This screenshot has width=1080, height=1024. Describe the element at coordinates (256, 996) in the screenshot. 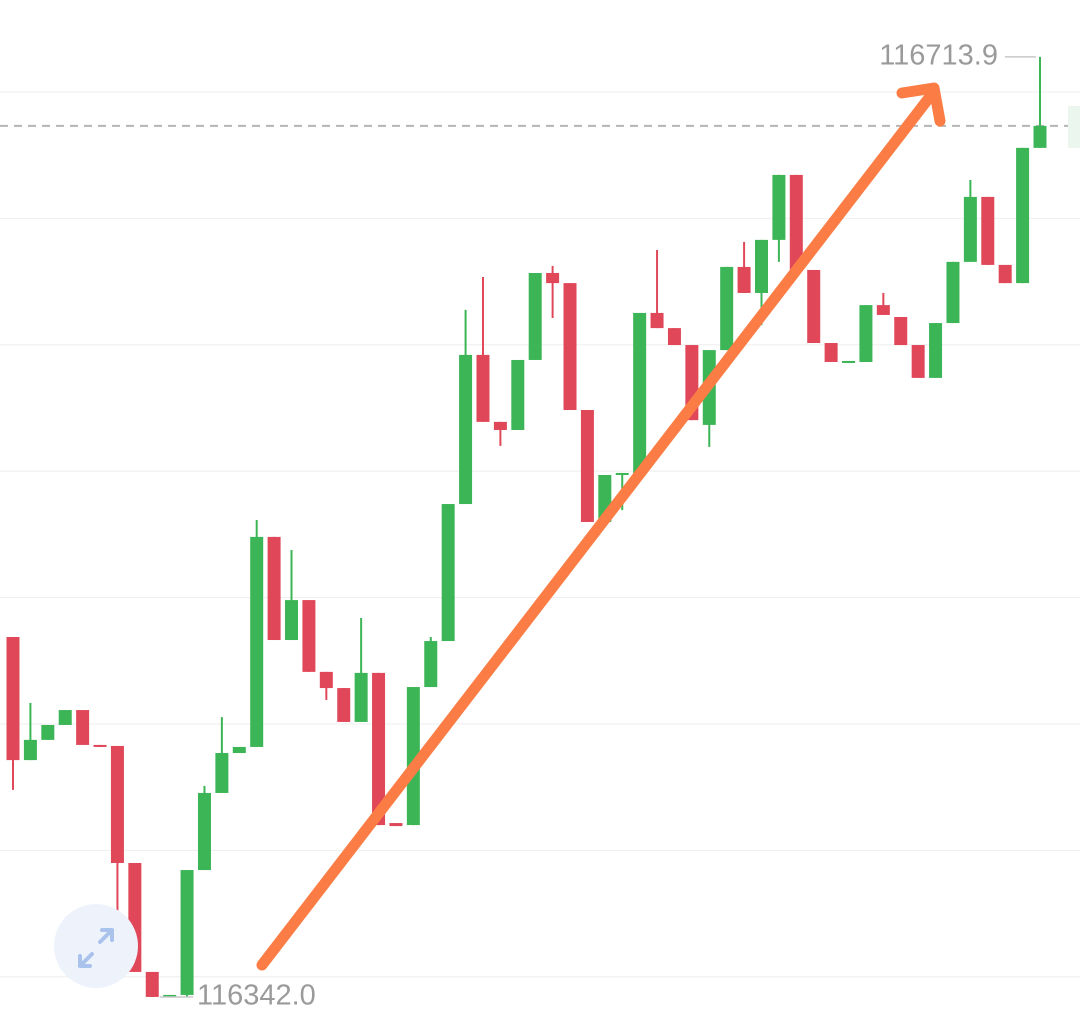

I see `min-label: 116342.0` at that location.